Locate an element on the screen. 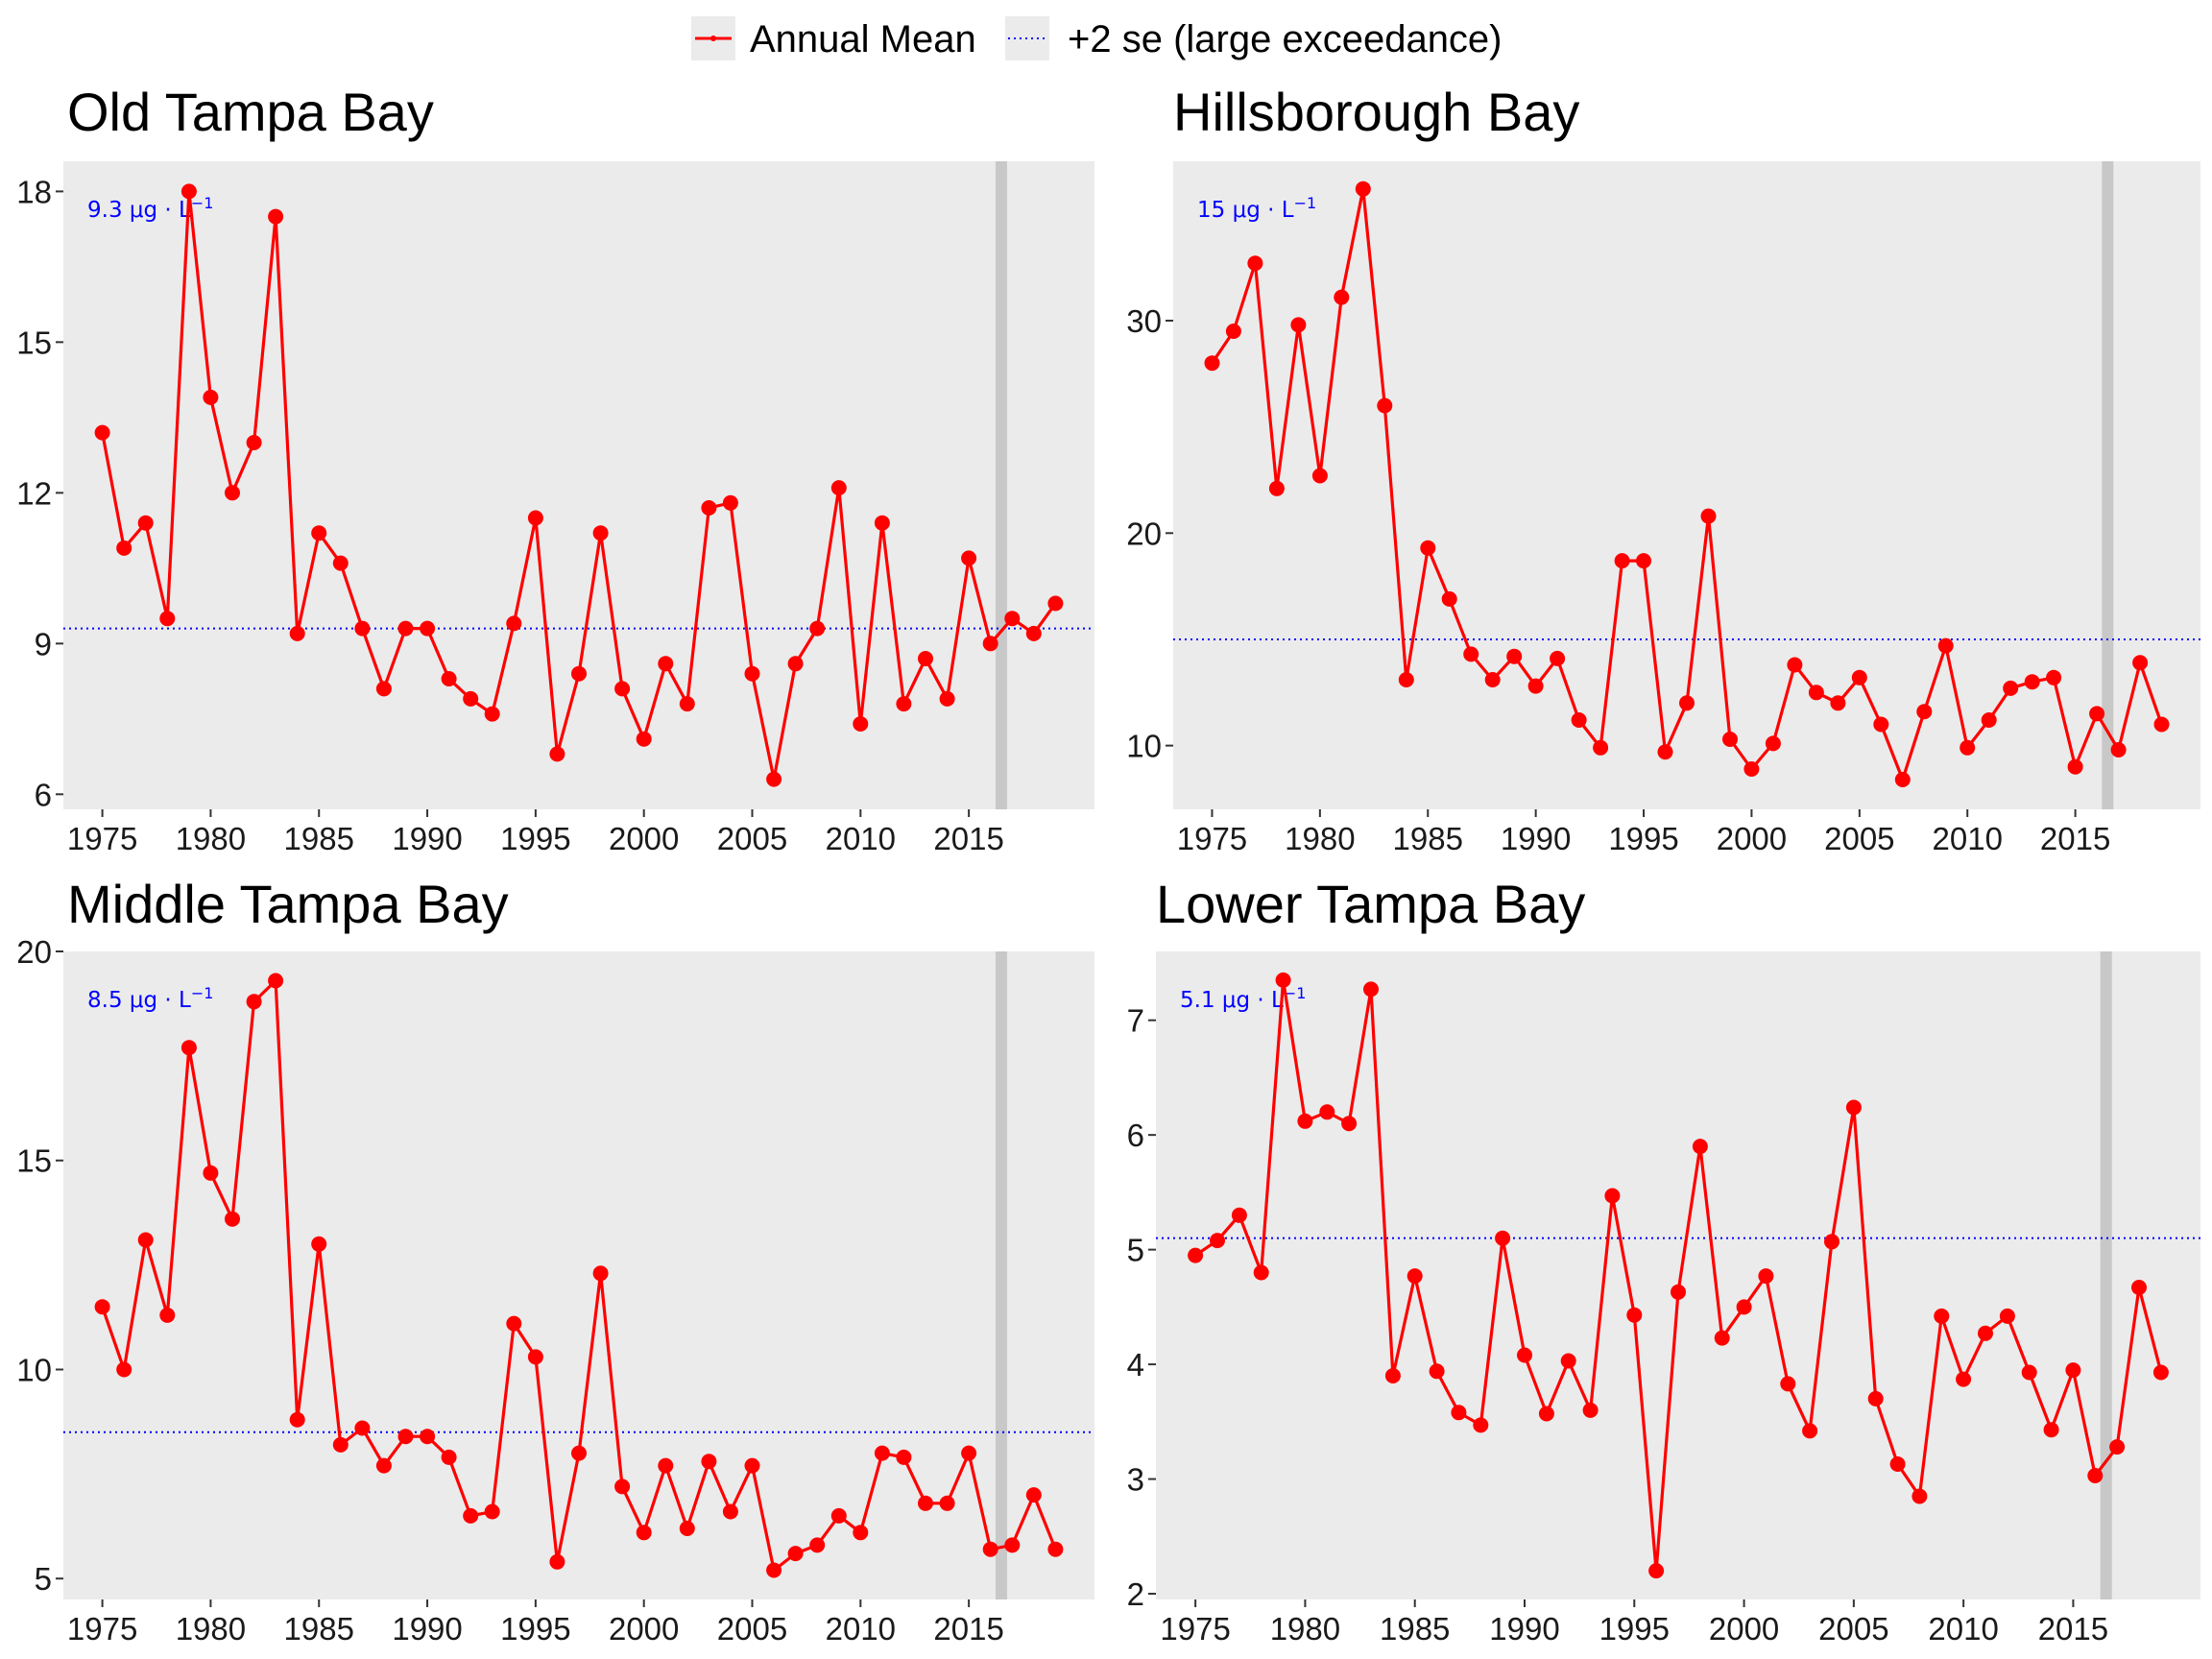 Image resolution: width=2212 pixels, height=1659 pixels. y-tick-label: 6 is located at coordinates (44, 794).